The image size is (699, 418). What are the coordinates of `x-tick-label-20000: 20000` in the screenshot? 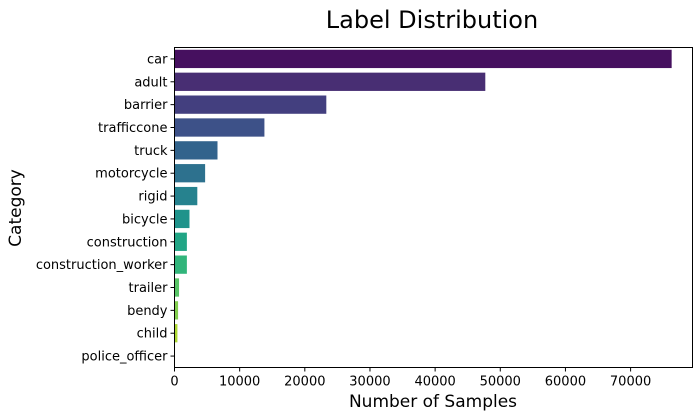 It's located at (304, 382).